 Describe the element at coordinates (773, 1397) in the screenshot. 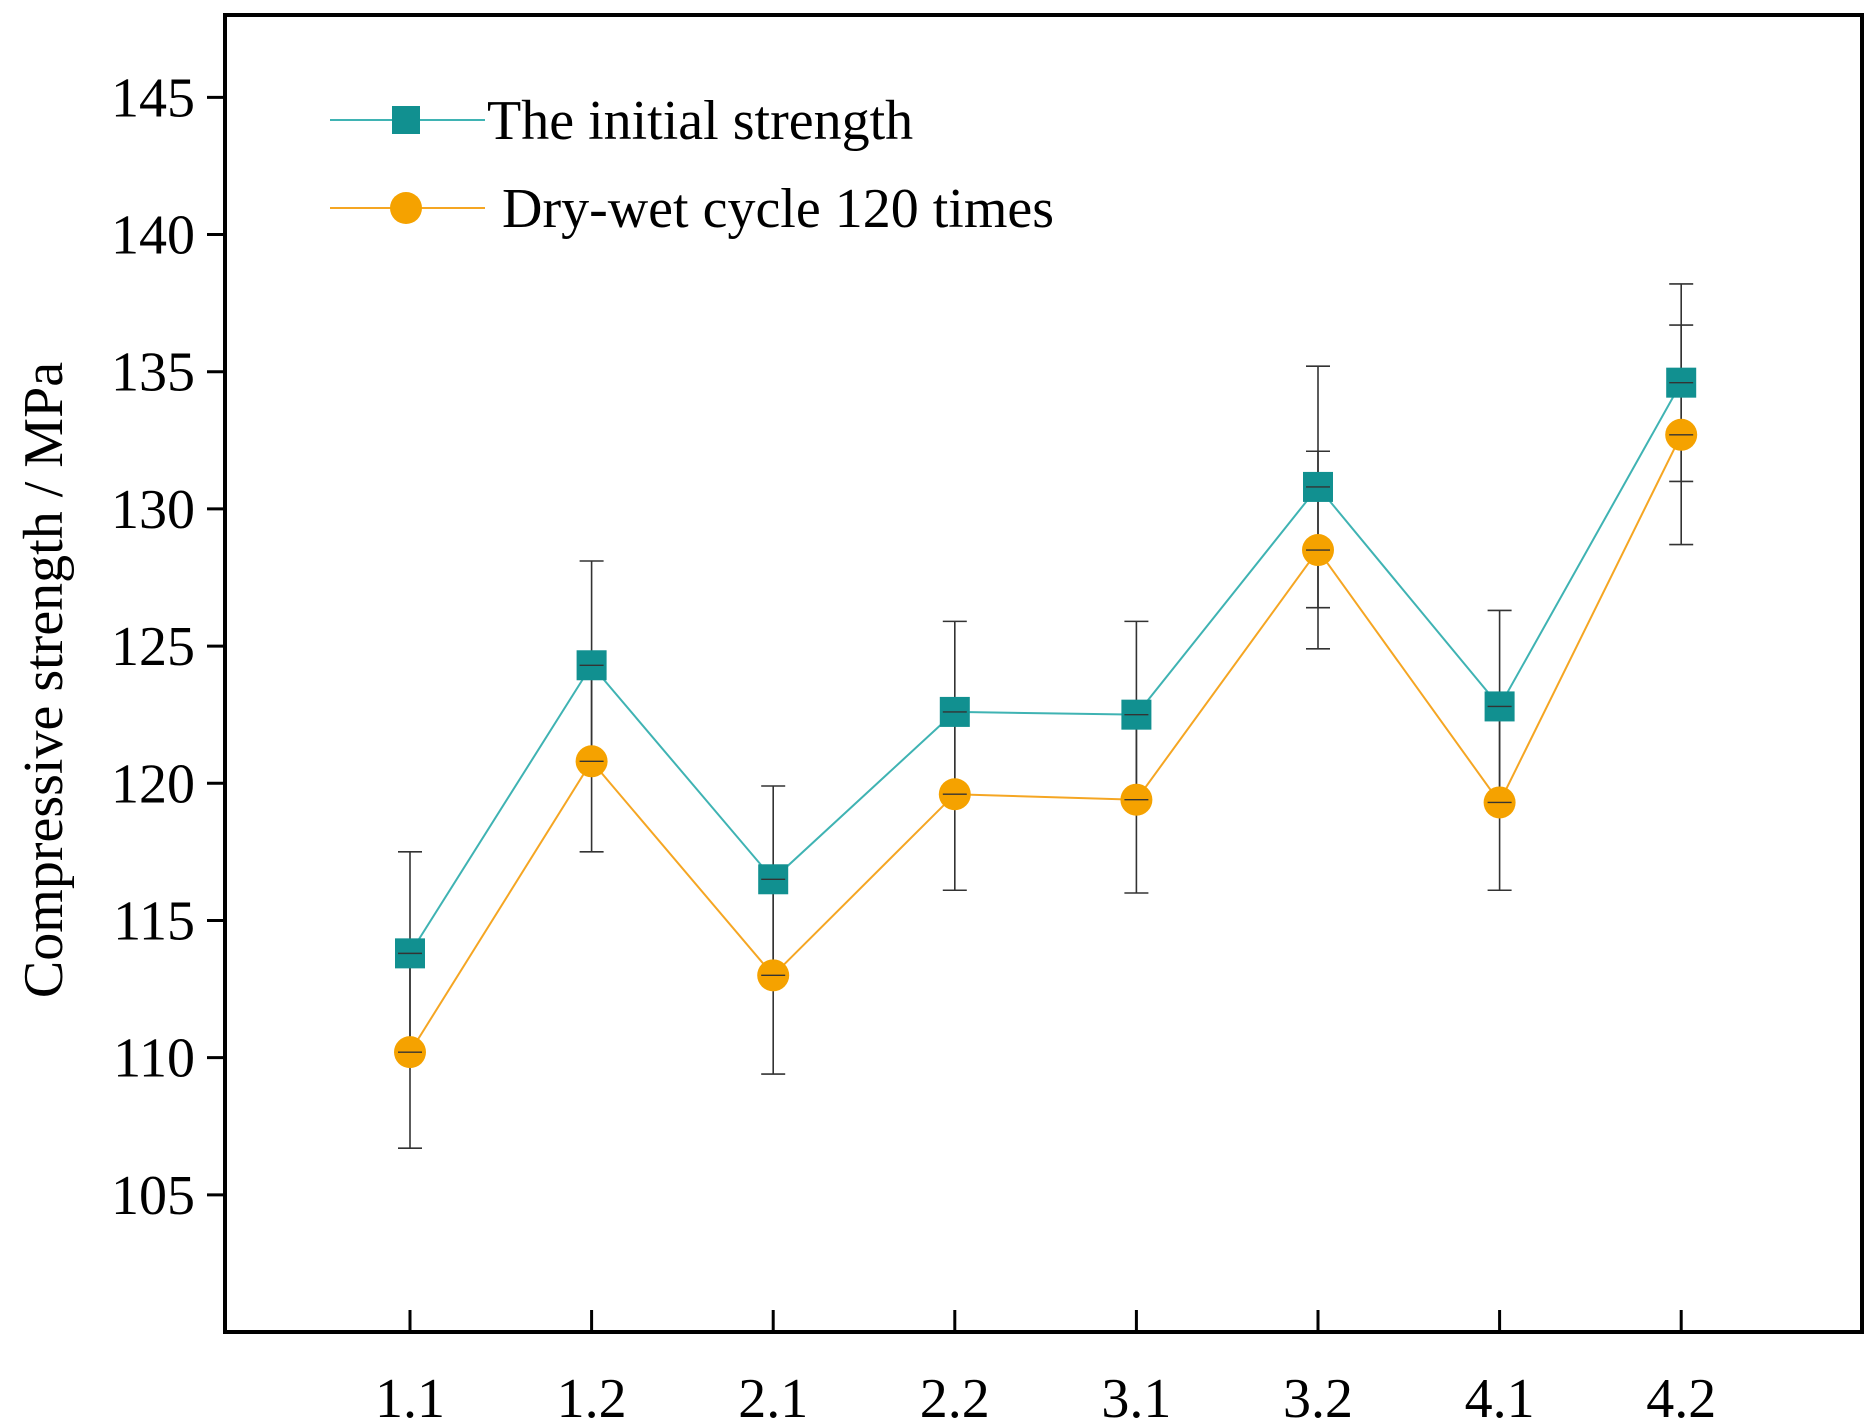

I see `x-tick-label: 2.1` at that location.